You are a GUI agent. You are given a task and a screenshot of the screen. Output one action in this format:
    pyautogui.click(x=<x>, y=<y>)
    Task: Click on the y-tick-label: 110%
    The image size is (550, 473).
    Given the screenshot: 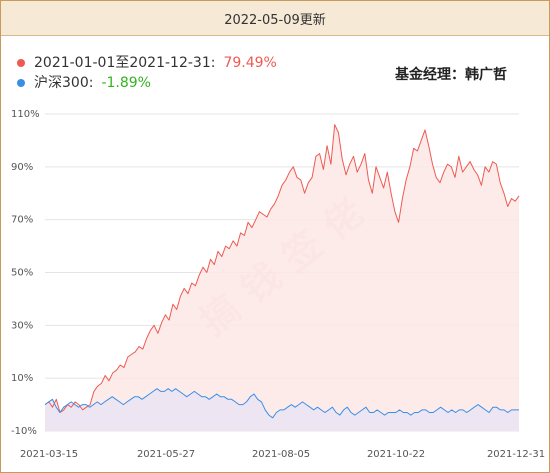 What is the action you would take?
    pyautogui.click(x=25, y=114)
    